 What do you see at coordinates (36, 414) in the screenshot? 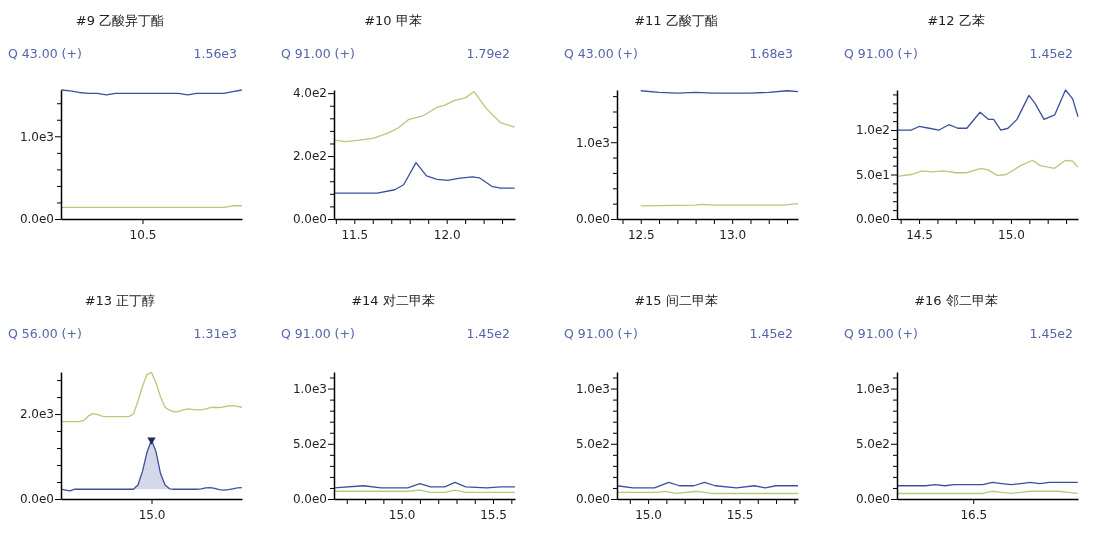
I see `y-tick-label: 2.0e3` at bounding box center [36, 414].